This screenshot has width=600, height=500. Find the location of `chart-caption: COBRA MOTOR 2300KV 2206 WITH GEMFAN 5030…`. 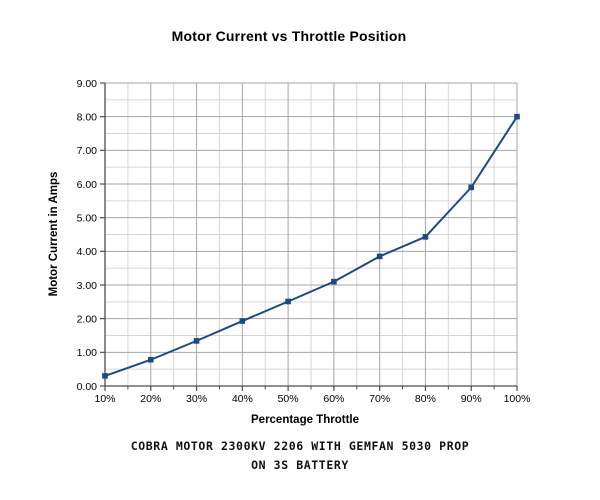

chart-caption: COBRA MOTOR 2300KV 2206 WITH GEMFAN 5030… is located at coordinates (300, 456).